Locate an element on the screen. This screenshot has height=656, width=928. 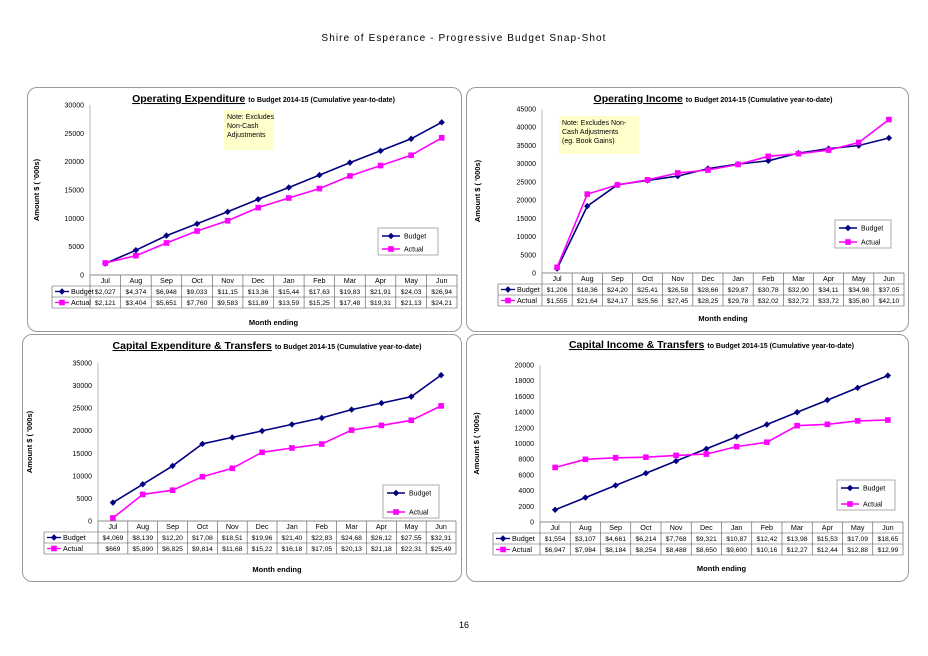
legend-box is located at coordinates (411, 501).